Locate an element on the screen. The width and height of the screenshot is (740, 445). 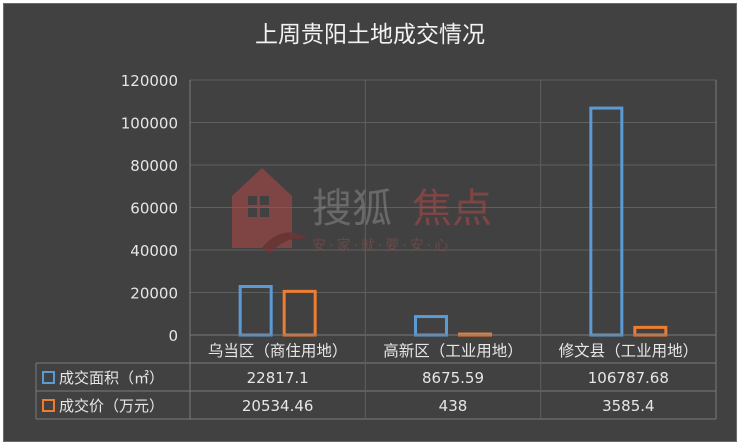
y-tick-label: 120000 is located at coordinates (149, 81).